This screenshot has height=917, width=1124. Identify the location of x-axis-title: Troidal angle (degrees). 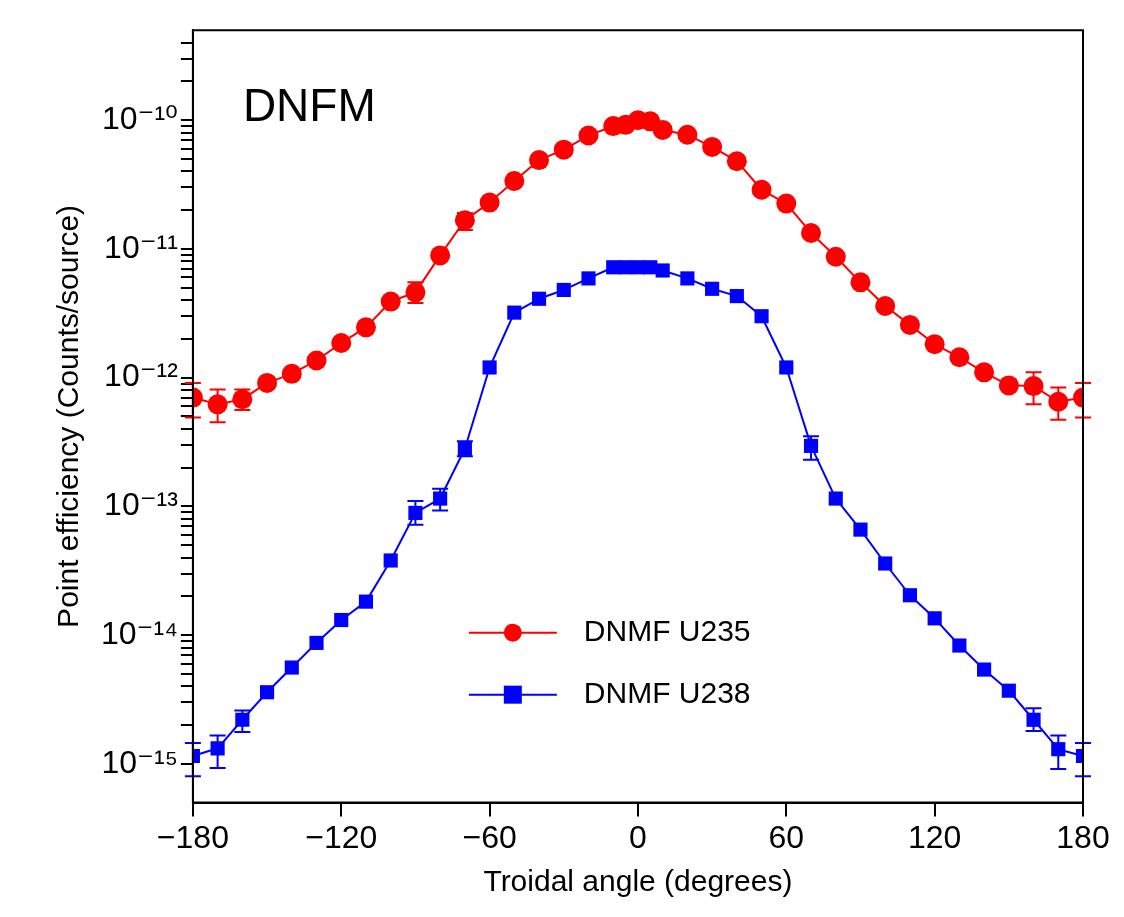
(638, 881).